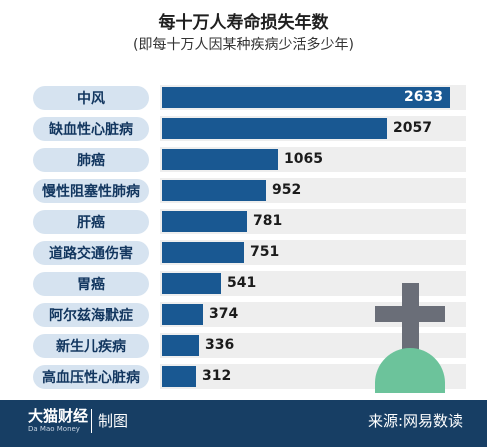 Image resolution: width=487 pixels, height=447 pixels. Describe the element at coordinates (268, 221) in the screenshot. I see `value-label: 781` at that location.